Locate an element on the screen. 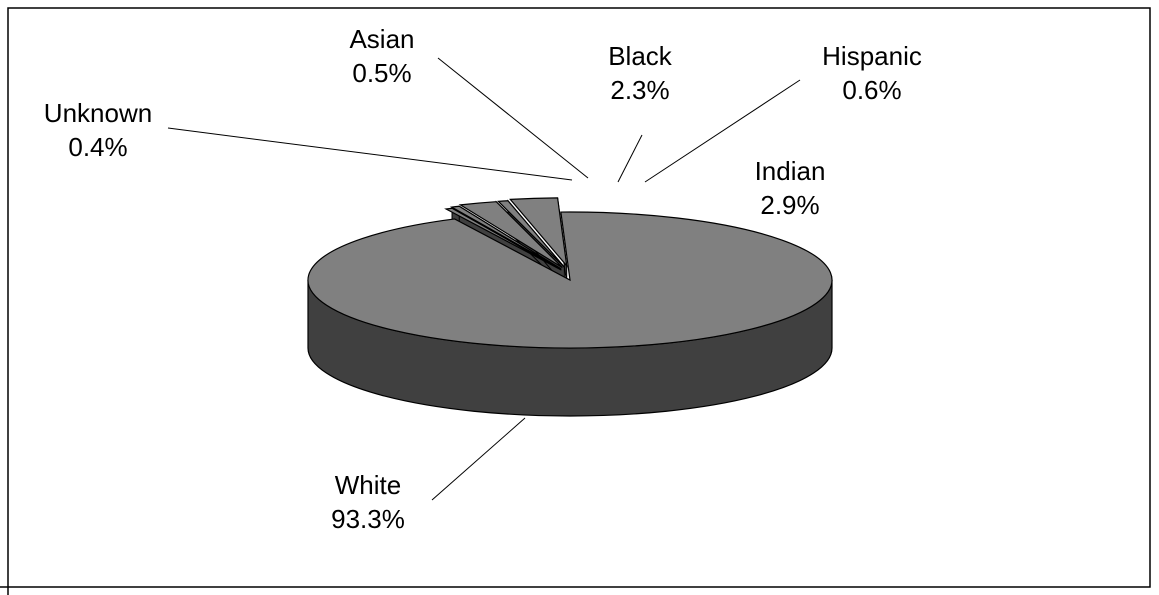 This screenshot has height=595, width=1159. slice-value-indian: 2.9% is located at coordinates (789, 205).